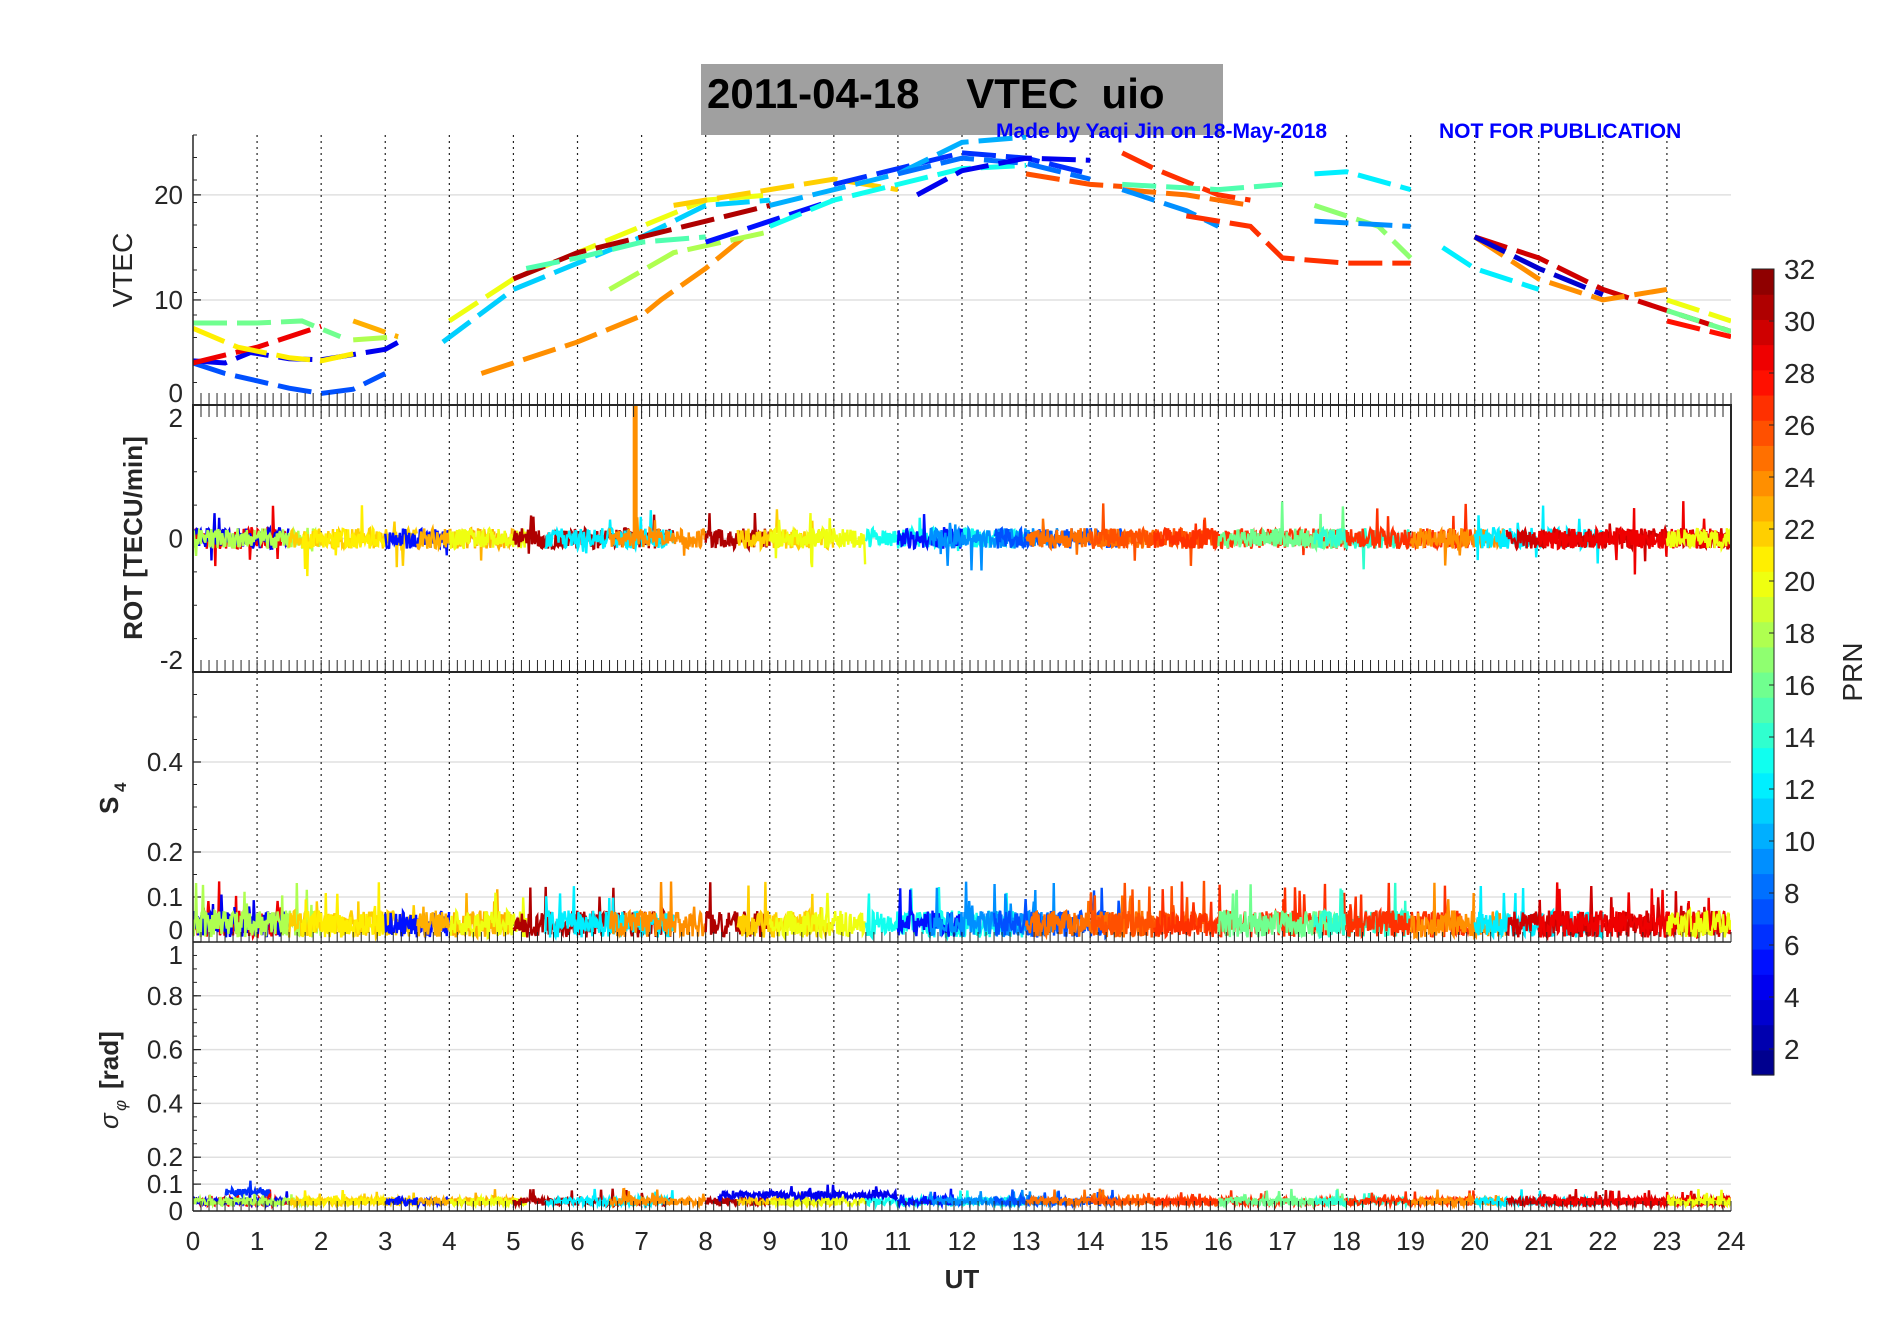  I want to click on colorbar-tick-label: 2, so click(1792, 1049).